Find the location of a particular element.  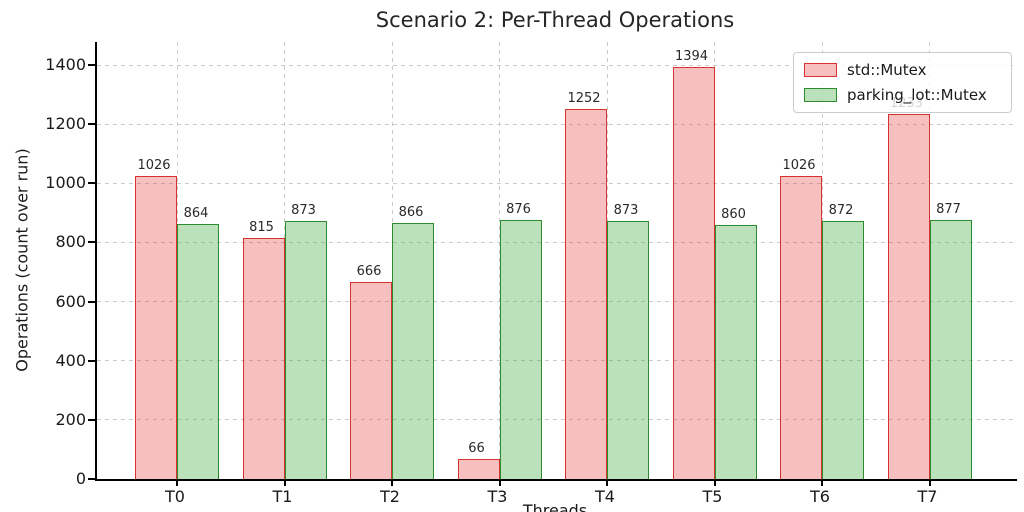

y-tick-label: 0 is located at coordinates (80, 478).